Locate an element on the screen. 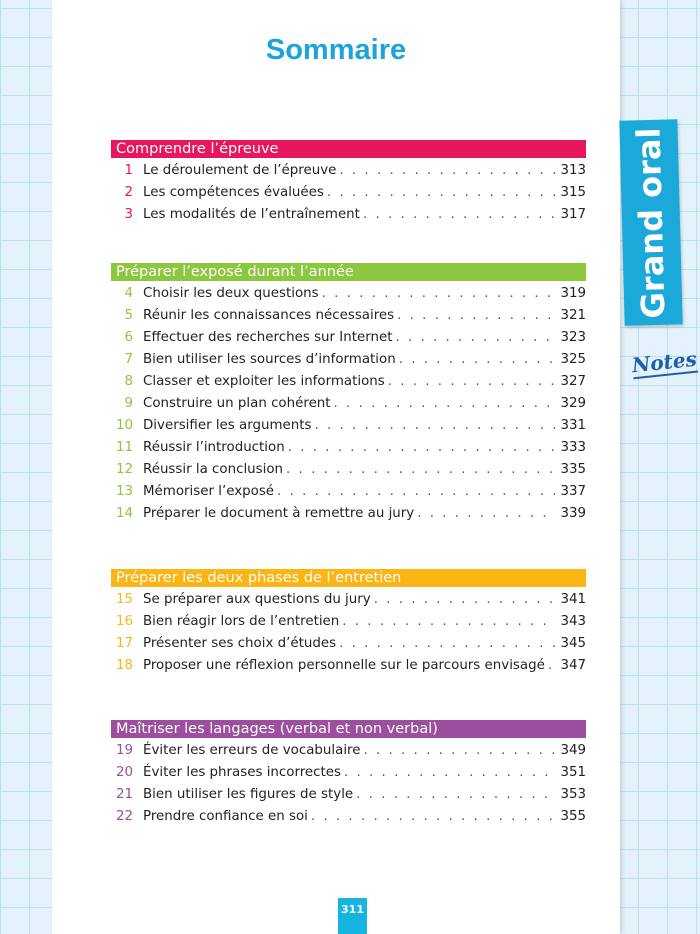 The height and width of the screenshot is (934, 700). entry-number: 9 is located at coordinates (128, 403).